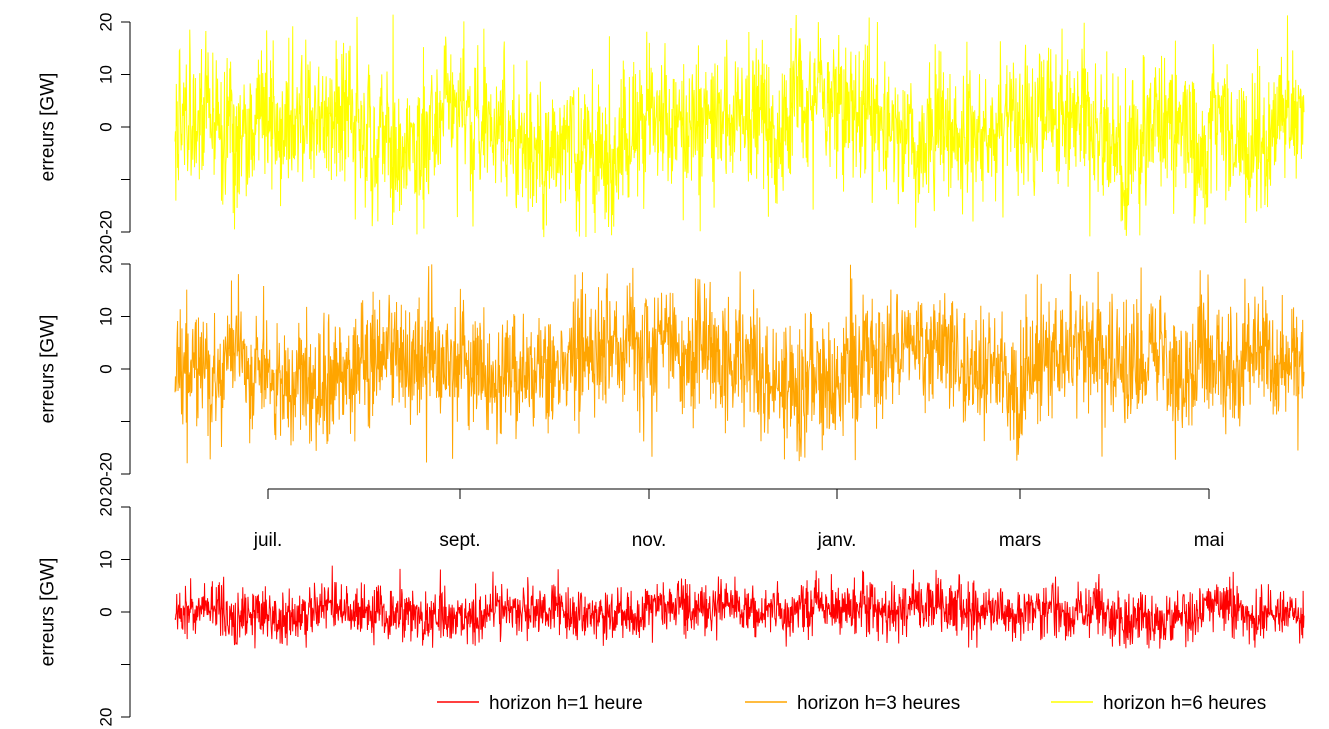 This screenshot has width=1329, height=729. What do you see at coordinates (739, 519) in the screenshot?
I see `x-axis: juil. sept. nov. janv. mars mai` at bounding box center [739, 519].